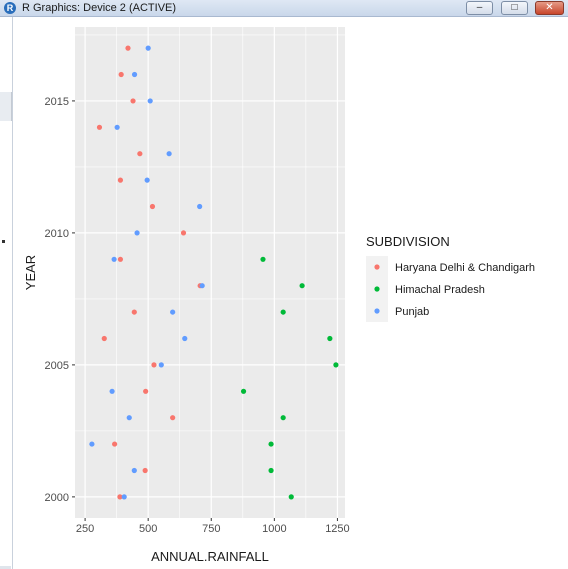 This screenshot has height=569, width=568. I want to click on y-tick-label: 2015, so click(57, 102).